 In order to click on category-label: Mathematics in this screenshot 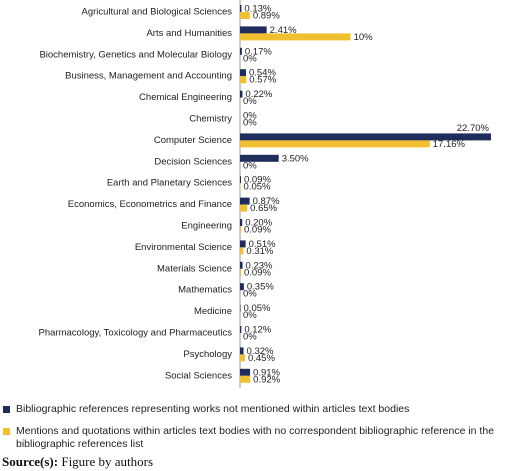, I will do `click(205, 290)`.